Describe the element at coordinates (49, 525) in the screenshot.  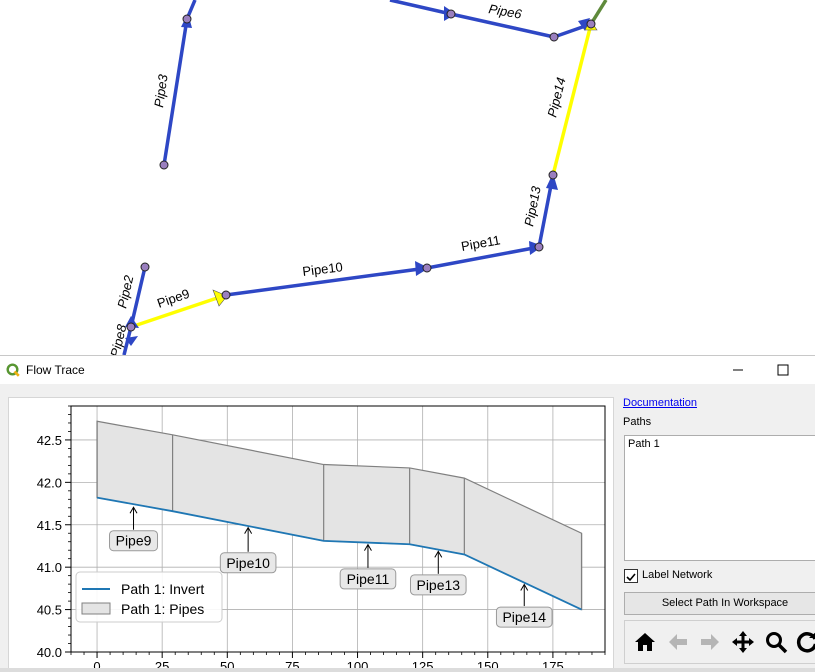
I see `y-tick-label: 41.5` at that location.